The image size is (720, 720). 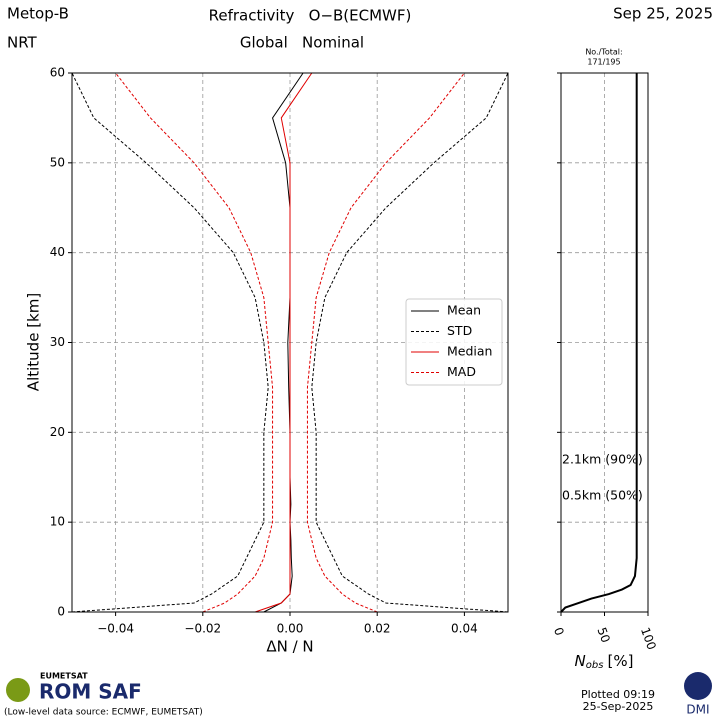 I want to click on y-tick-label: 50, so click(x=57, y=162).